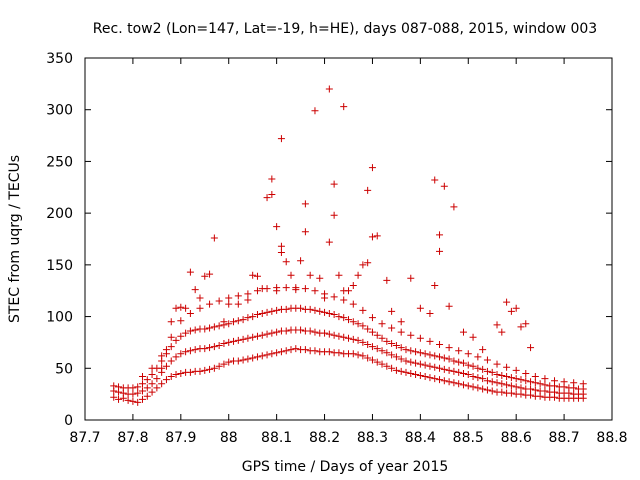 Image resolution: width=640 pixels, height=480 pixels. What do you see at coordinates (15, 239) in the screenshot?
I see `y-axis-title: STEC from uqrg / TECUs` at bounding box center [15, 239].